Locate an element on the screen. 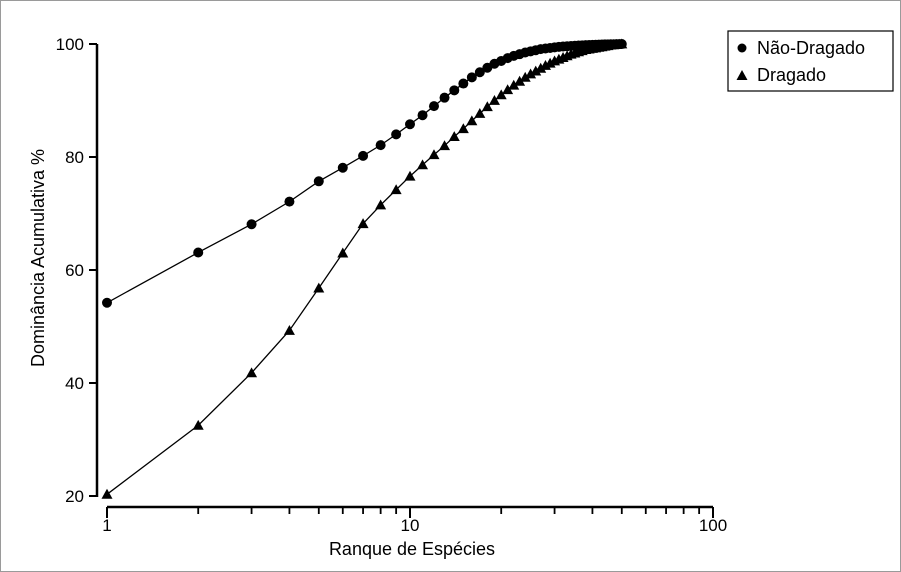  legend: Não-Dragado Dragado is located at coordinates (810, 61).